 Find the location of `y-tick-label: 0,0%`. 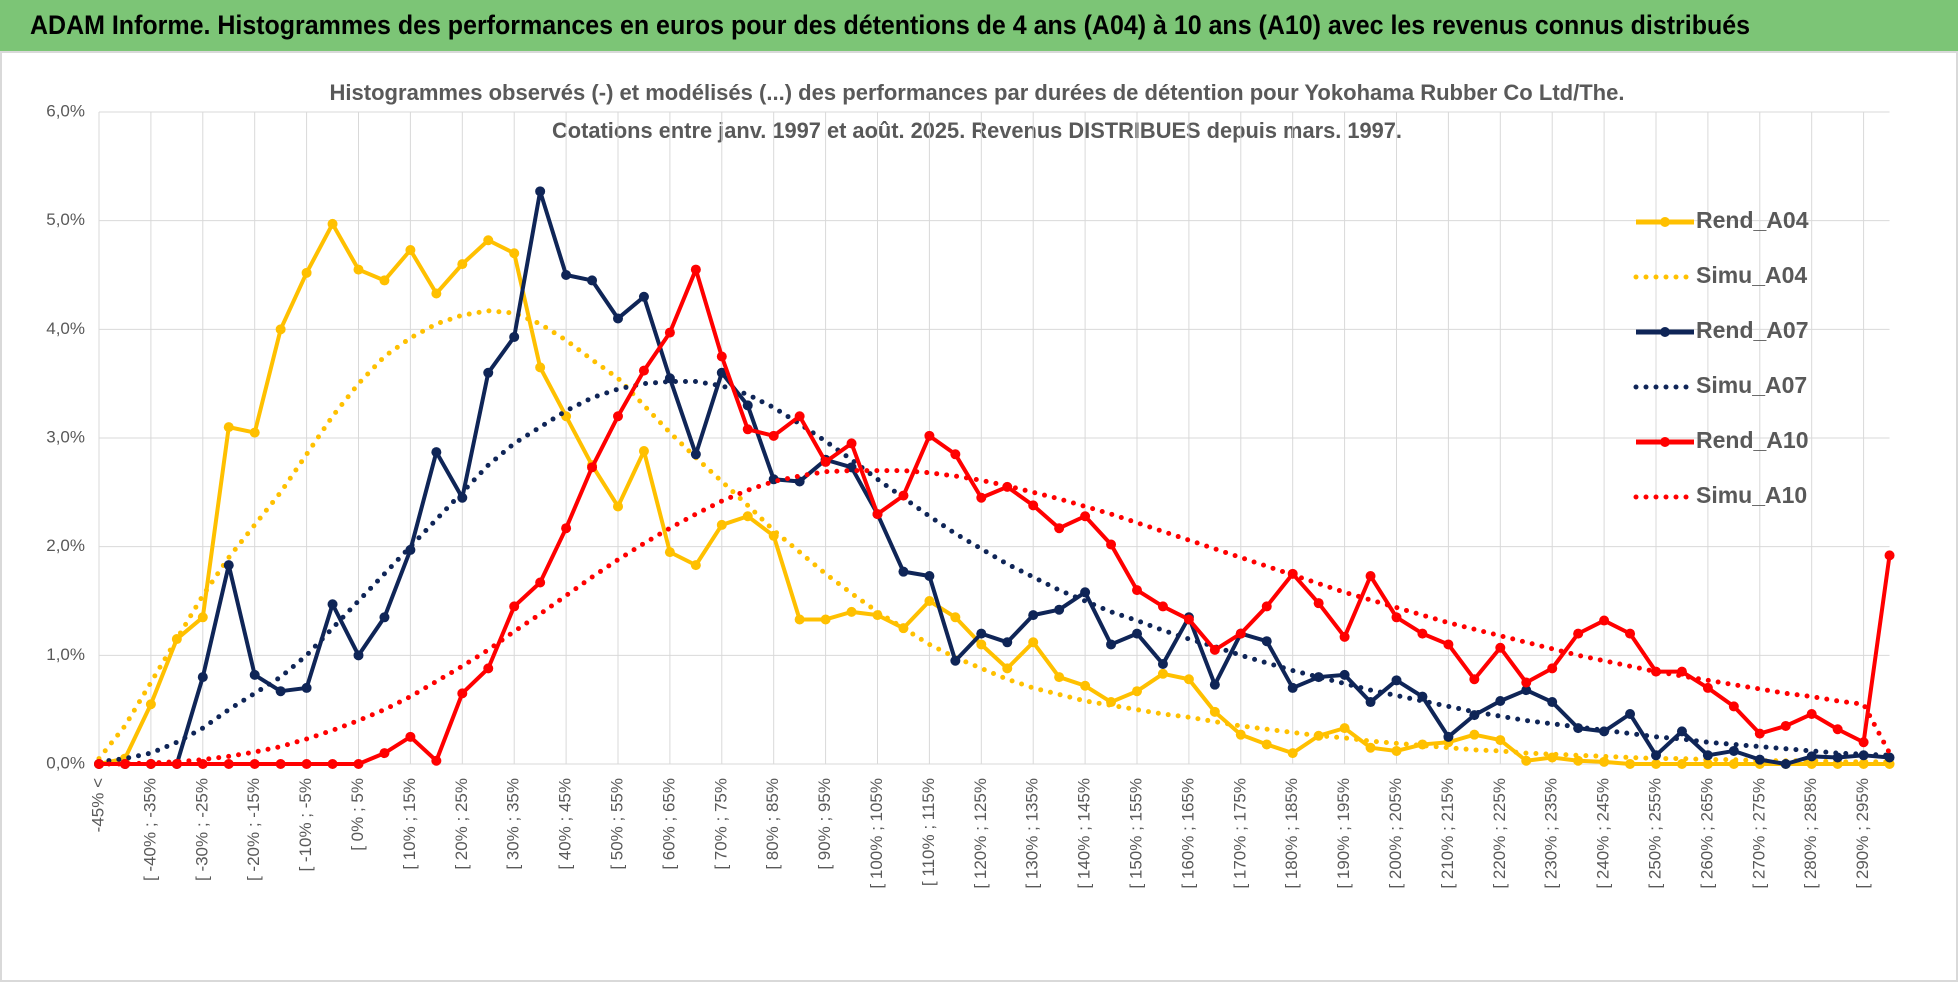

y-tick-label: 0,0% is located at coordinates (65, 762).